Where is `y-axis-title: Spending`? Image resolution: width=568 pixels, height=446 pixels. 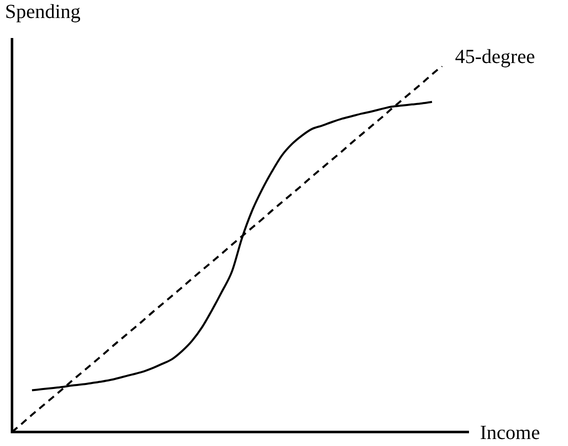
y-axis-title: Spending is located at coordinates (43, 12).